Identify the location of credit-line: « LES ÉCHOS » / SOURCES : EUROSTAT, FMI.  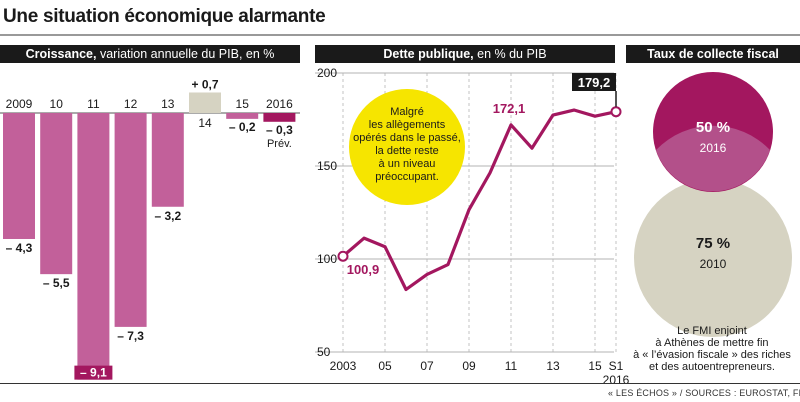
(704, 393).